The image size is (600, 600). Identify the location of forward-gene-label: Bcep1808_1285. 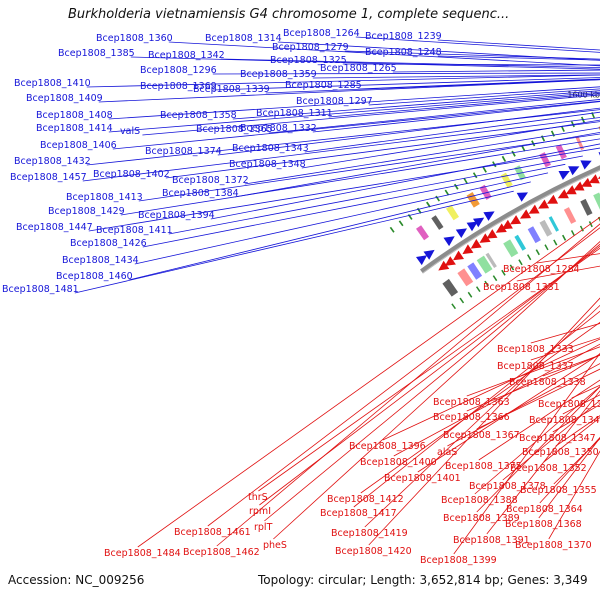
(323, 85).